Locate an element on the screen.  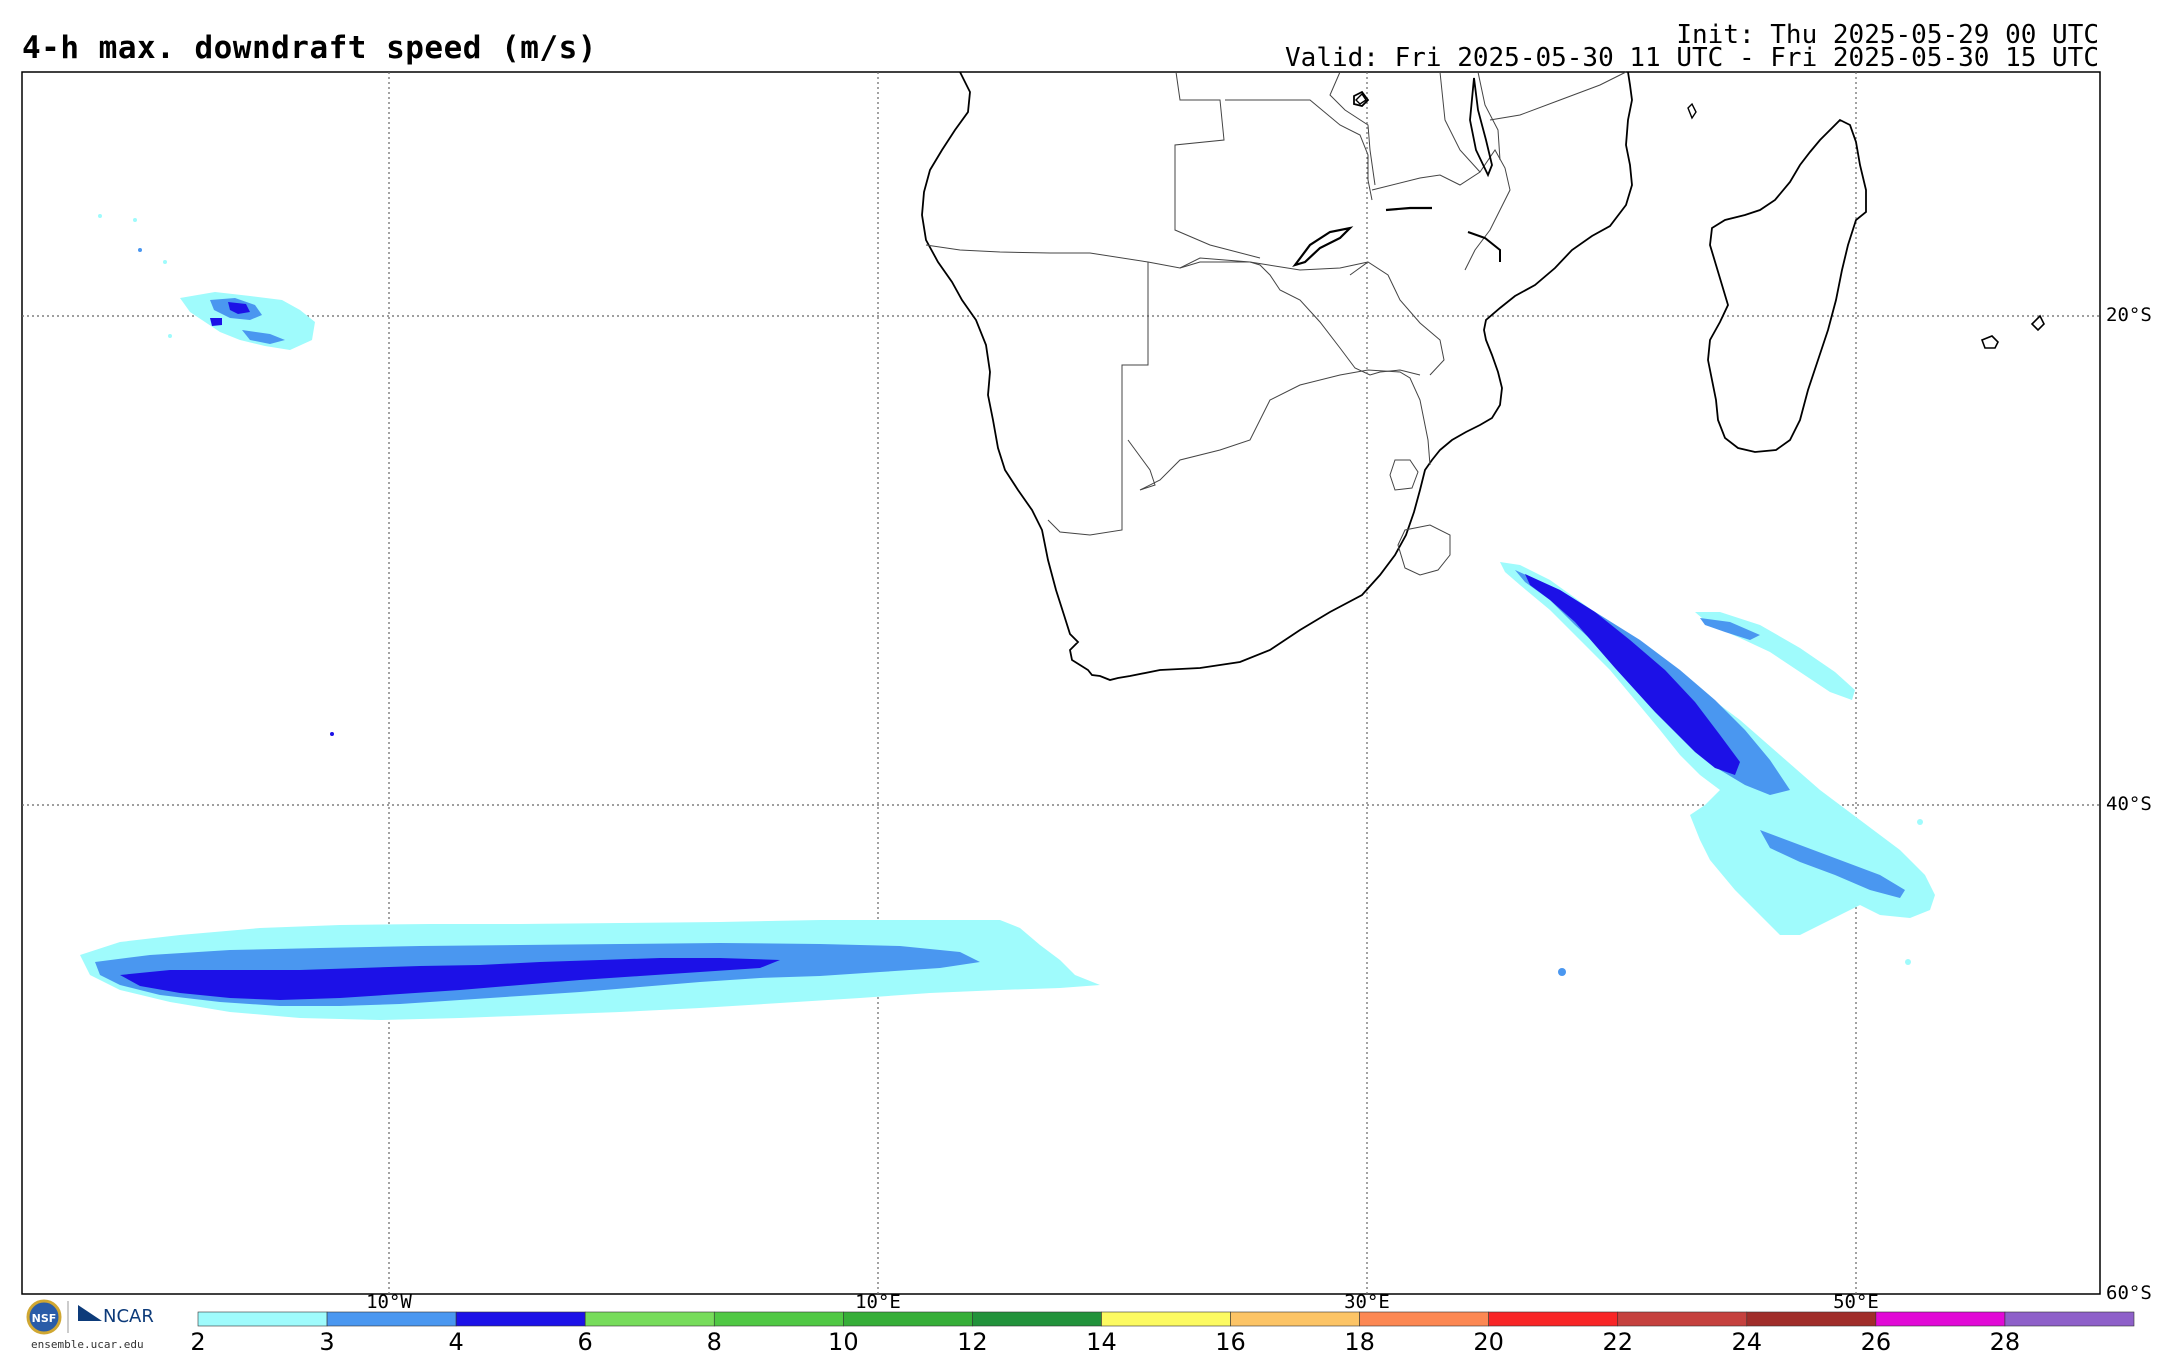
lake-kariba is located at coordinates (1323, 247).